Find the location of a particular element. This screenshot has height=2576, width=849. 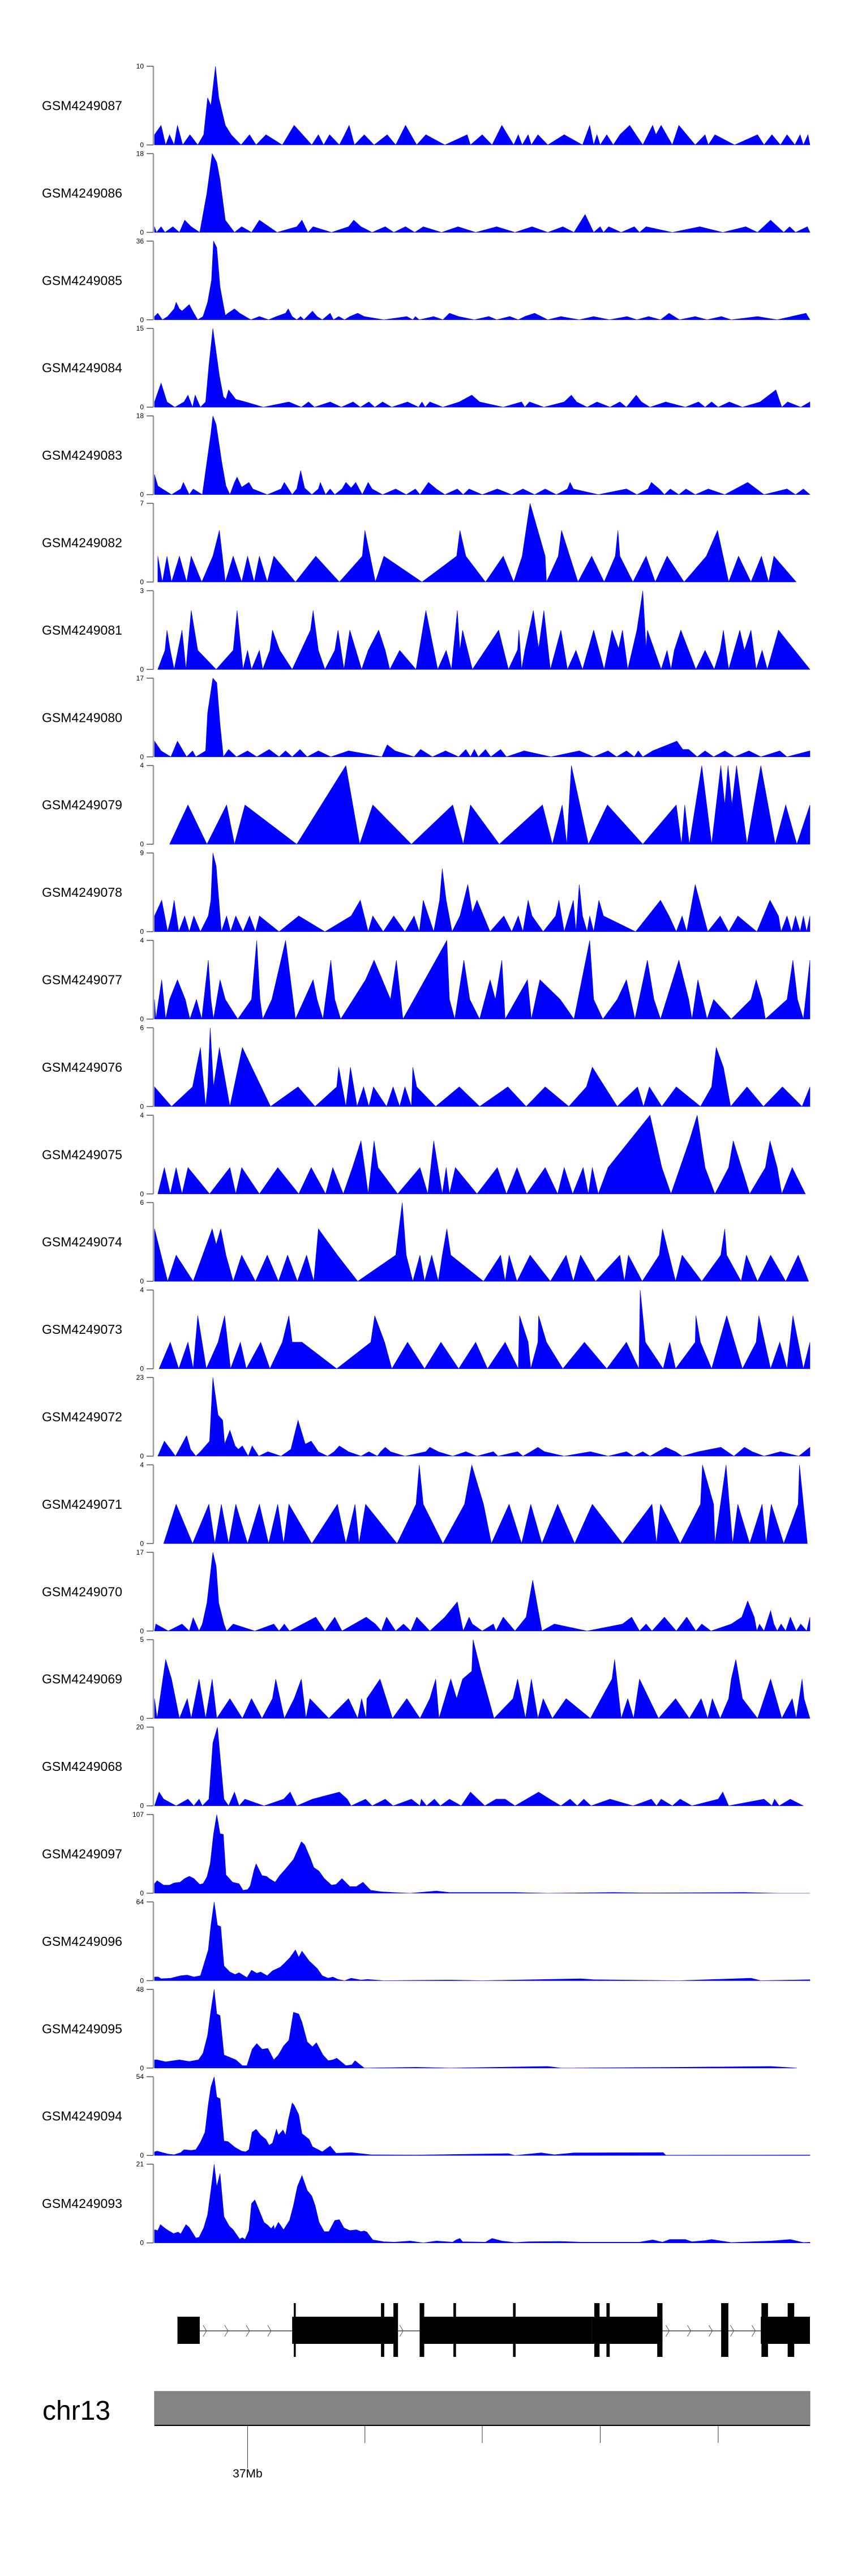

chromosome-band is located at coordinates (482, 2408).